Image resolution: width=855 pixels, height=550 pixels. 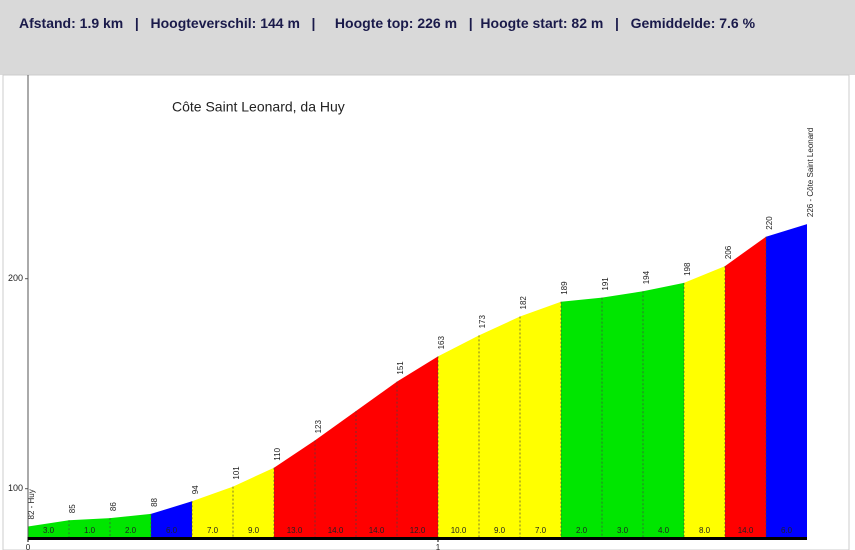 What do you see at coordinates (769, 223) in the screenshot?
I see `elevation-label: 220` at bounding box center [769, 223].